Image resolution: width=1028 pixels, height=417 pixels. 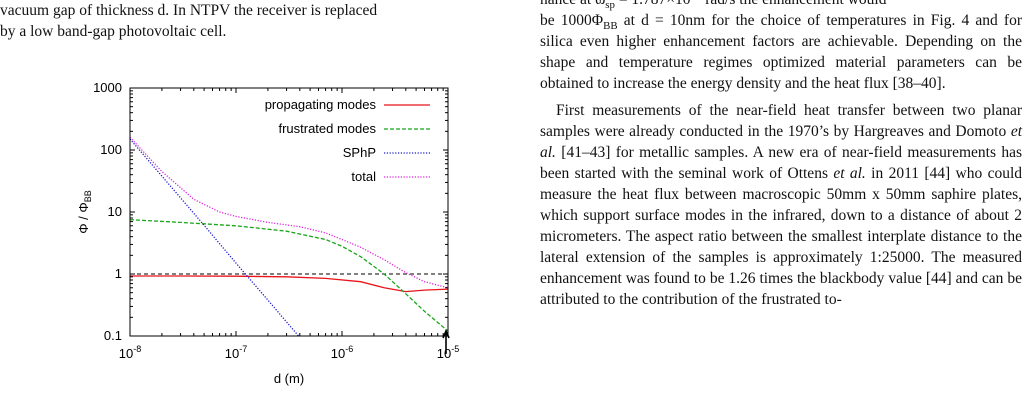 I want to click on legend-label: propagating modes, so click(x=321, y=104).